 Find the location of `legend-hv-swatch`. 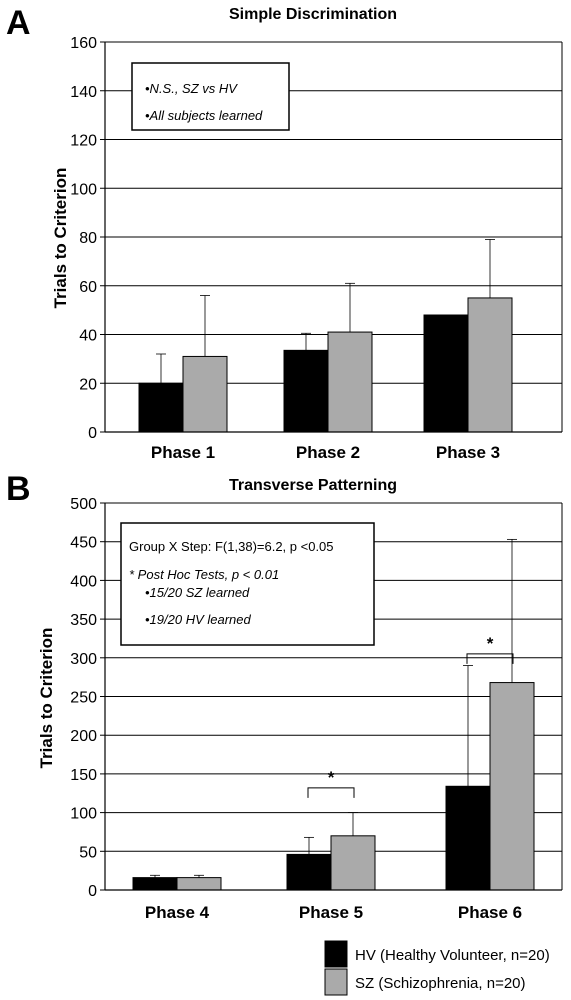

legend-hv-swatch is located at coordinates (336, 954).